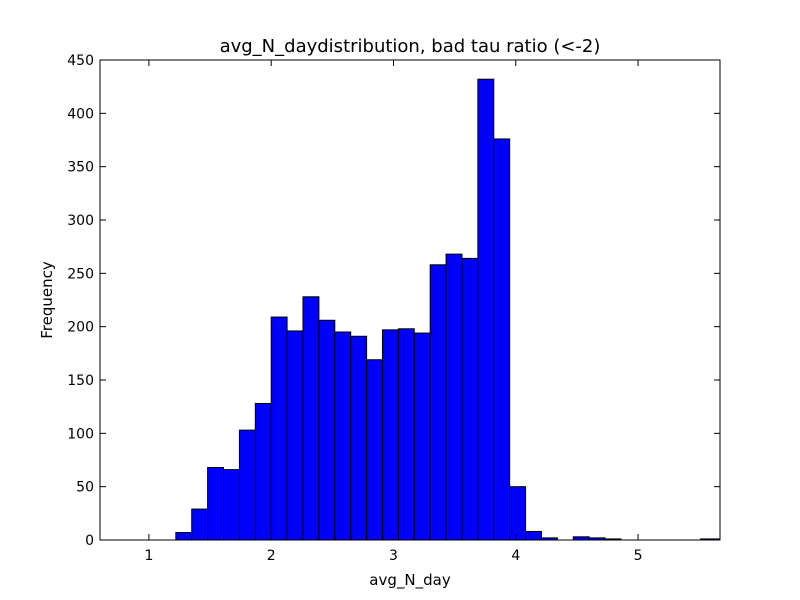  I want to click on x-axis-label: avg_N_day, so click(410, 580).